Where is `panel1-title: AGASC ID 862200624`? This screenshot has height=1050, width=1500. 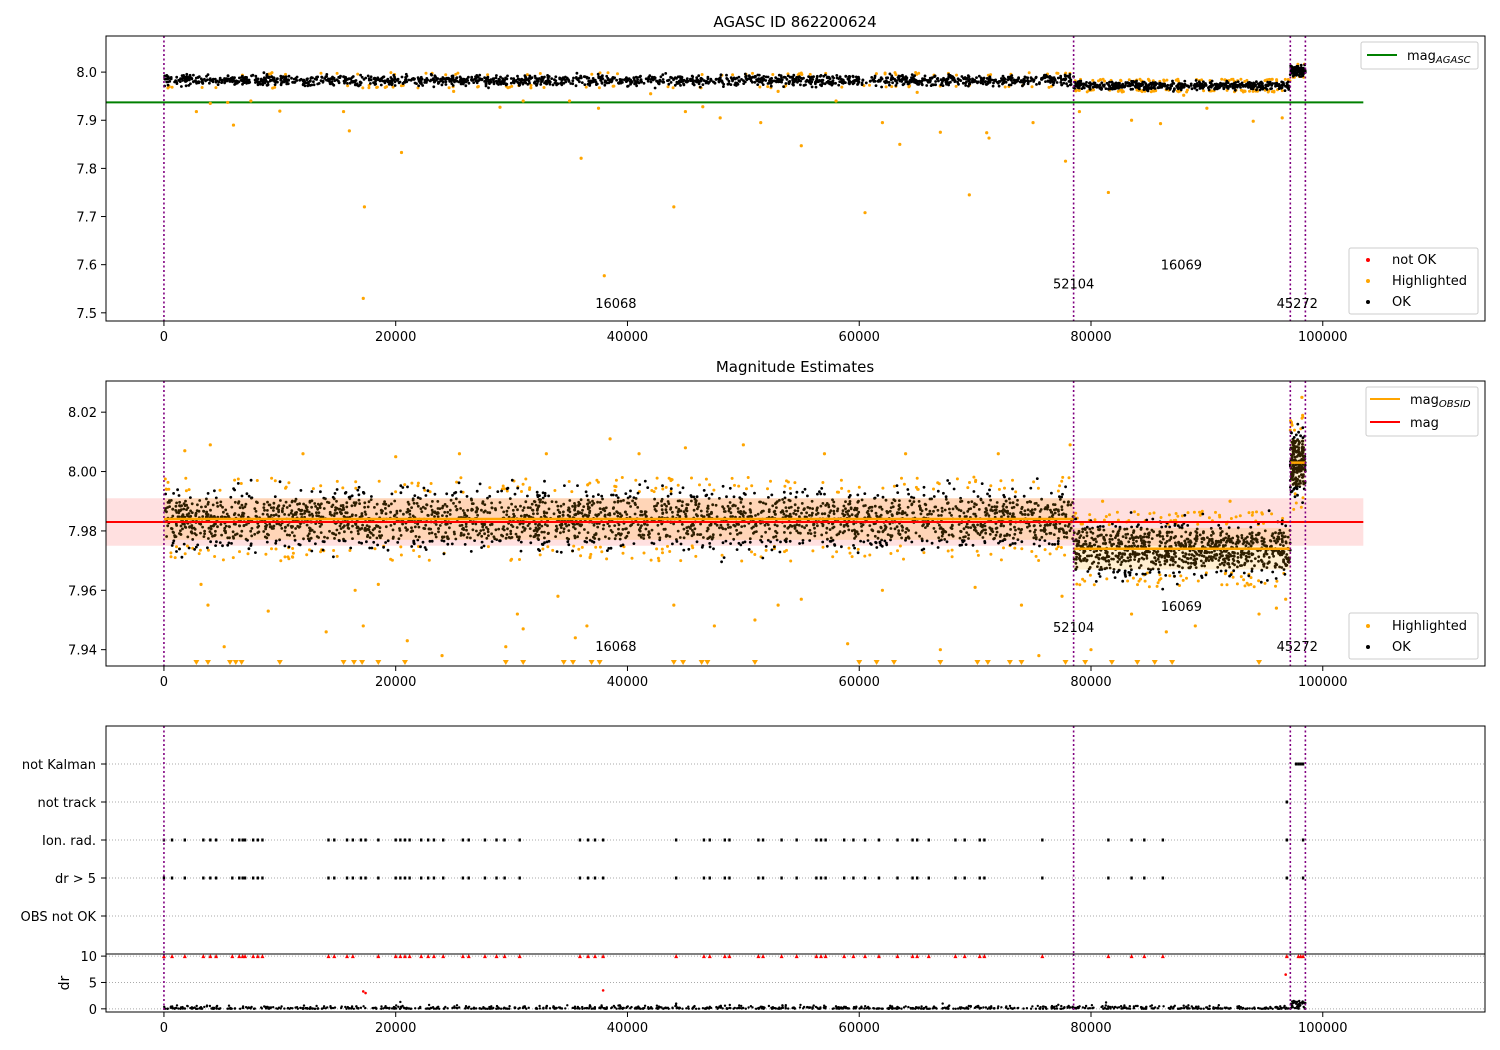 panel1-title: AGASC ID 862200624 is located at coordinates (794, 22).